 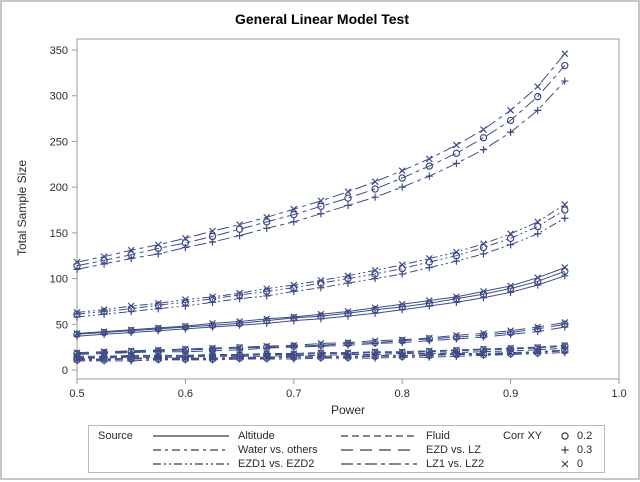 I want to click on legend-corr-entry: 0.3, so click(x=575, y=449).